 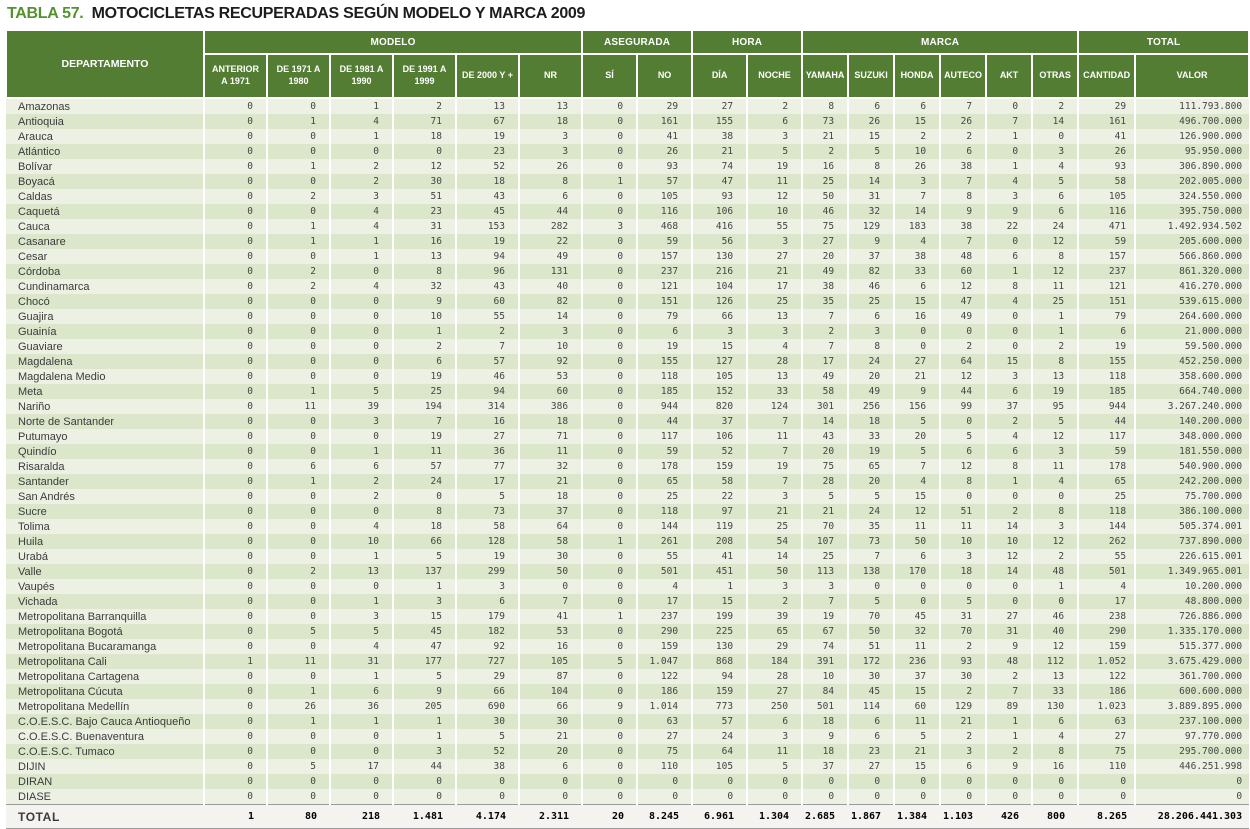 I want to click on value-cell: 26, so click(x=1106, y=151).